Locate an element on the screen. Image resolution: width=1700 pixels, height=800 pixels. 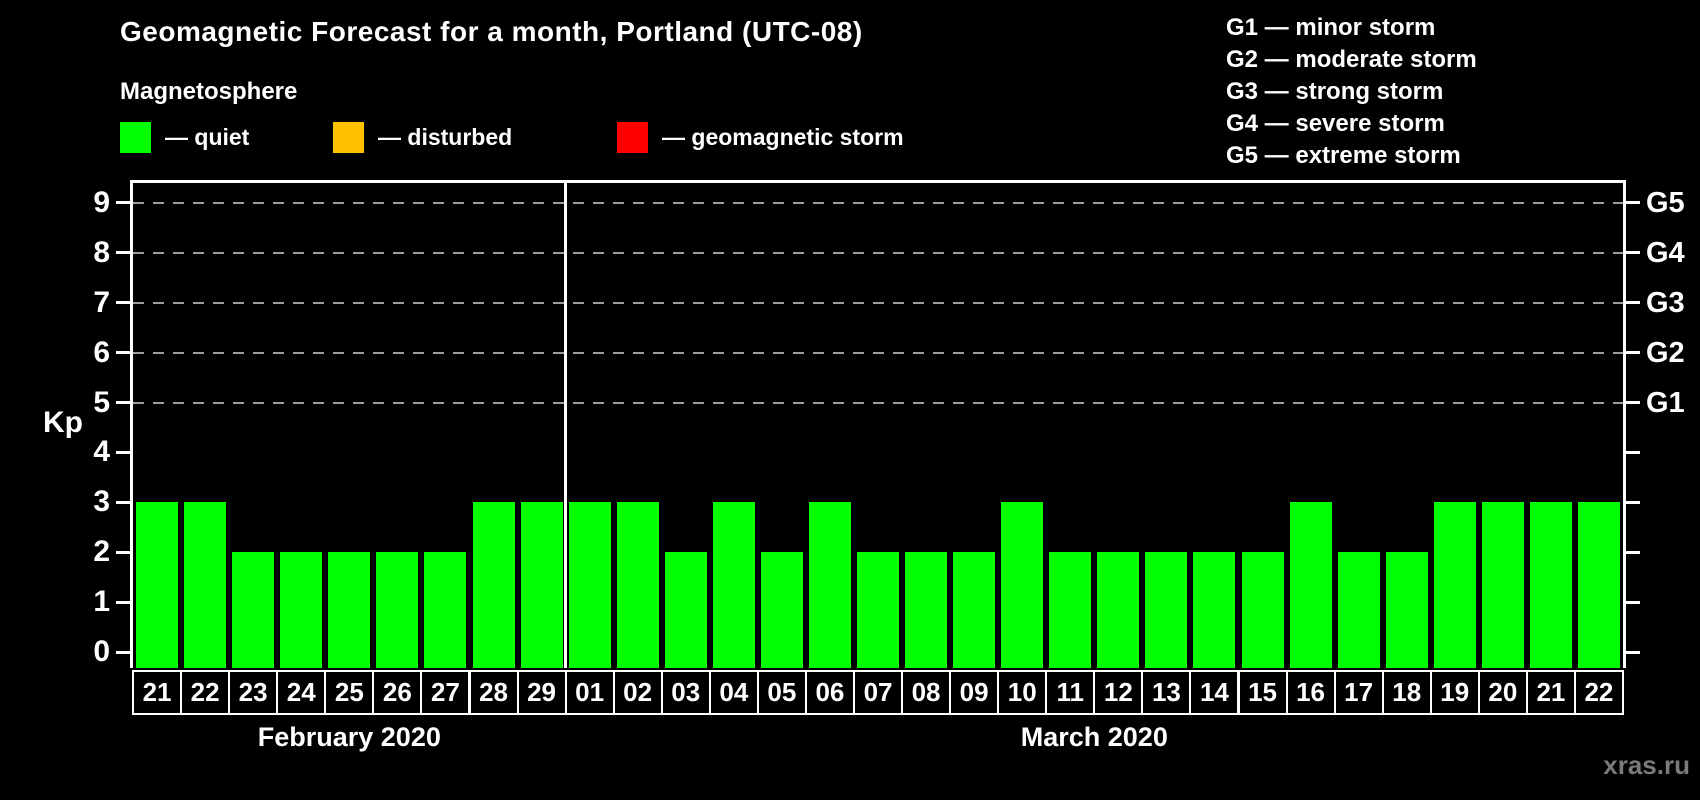
day-label-12: 12 is located at coordinates (1118, 692).